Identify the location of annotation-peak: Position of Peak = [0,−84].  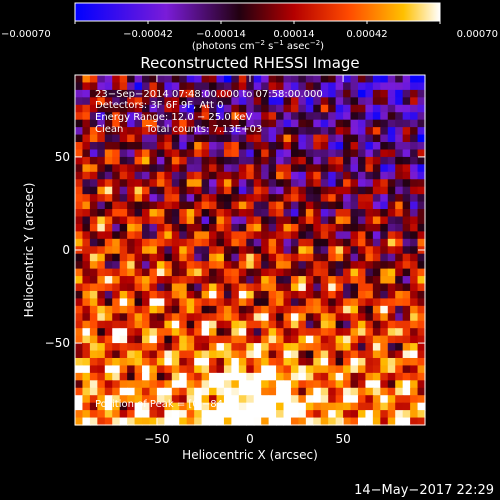
(161, 404).